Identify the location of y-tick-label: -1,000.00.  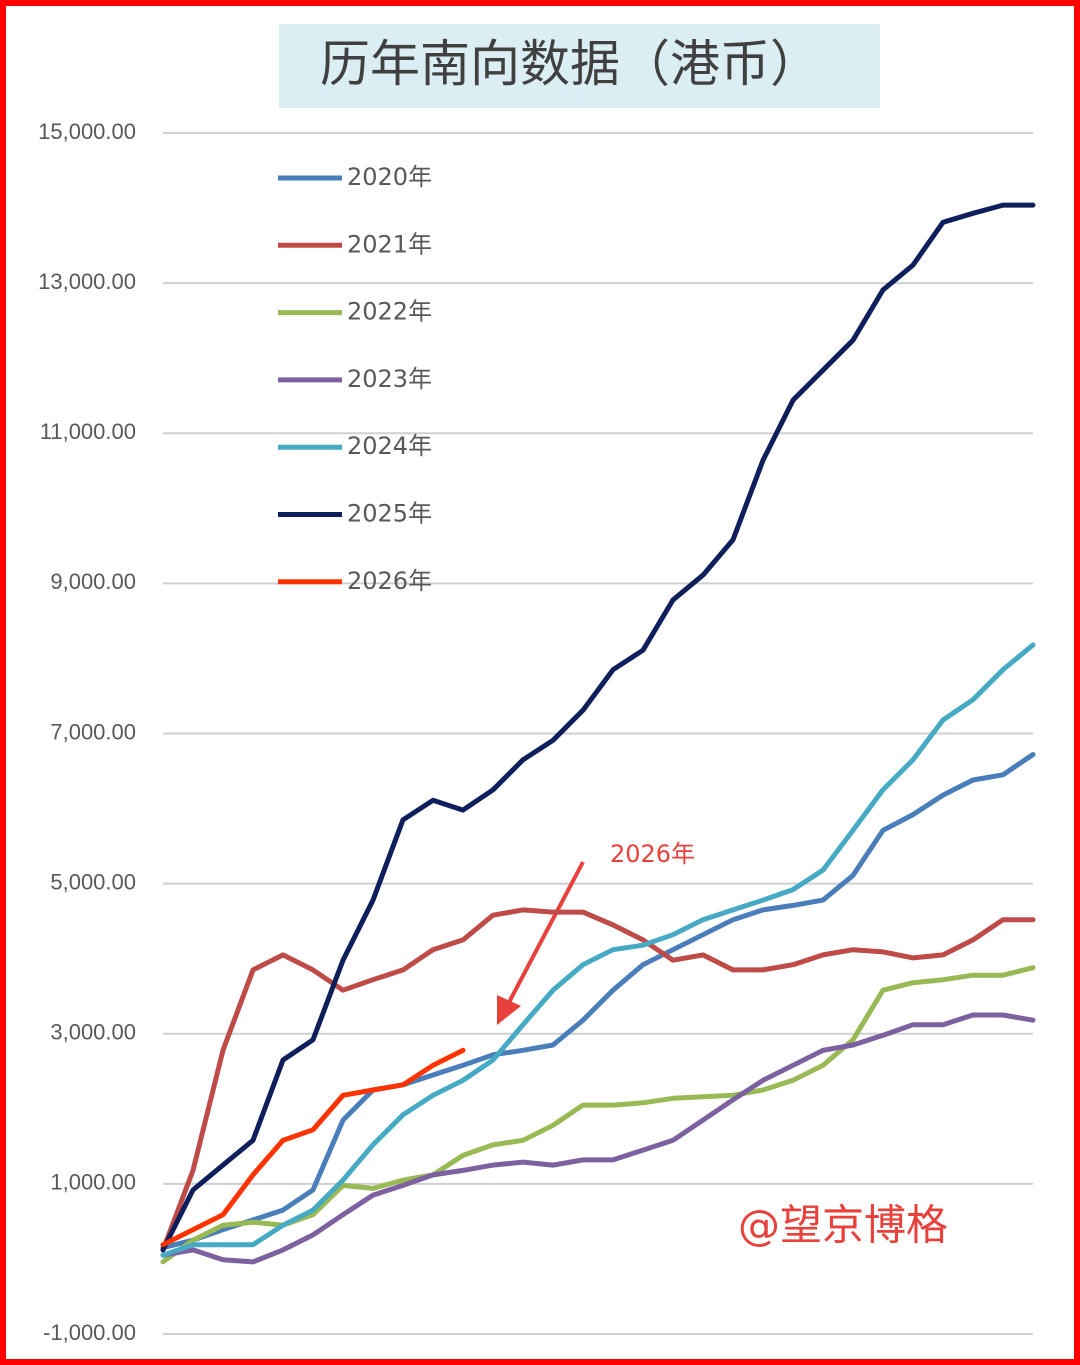
(89, 1332).